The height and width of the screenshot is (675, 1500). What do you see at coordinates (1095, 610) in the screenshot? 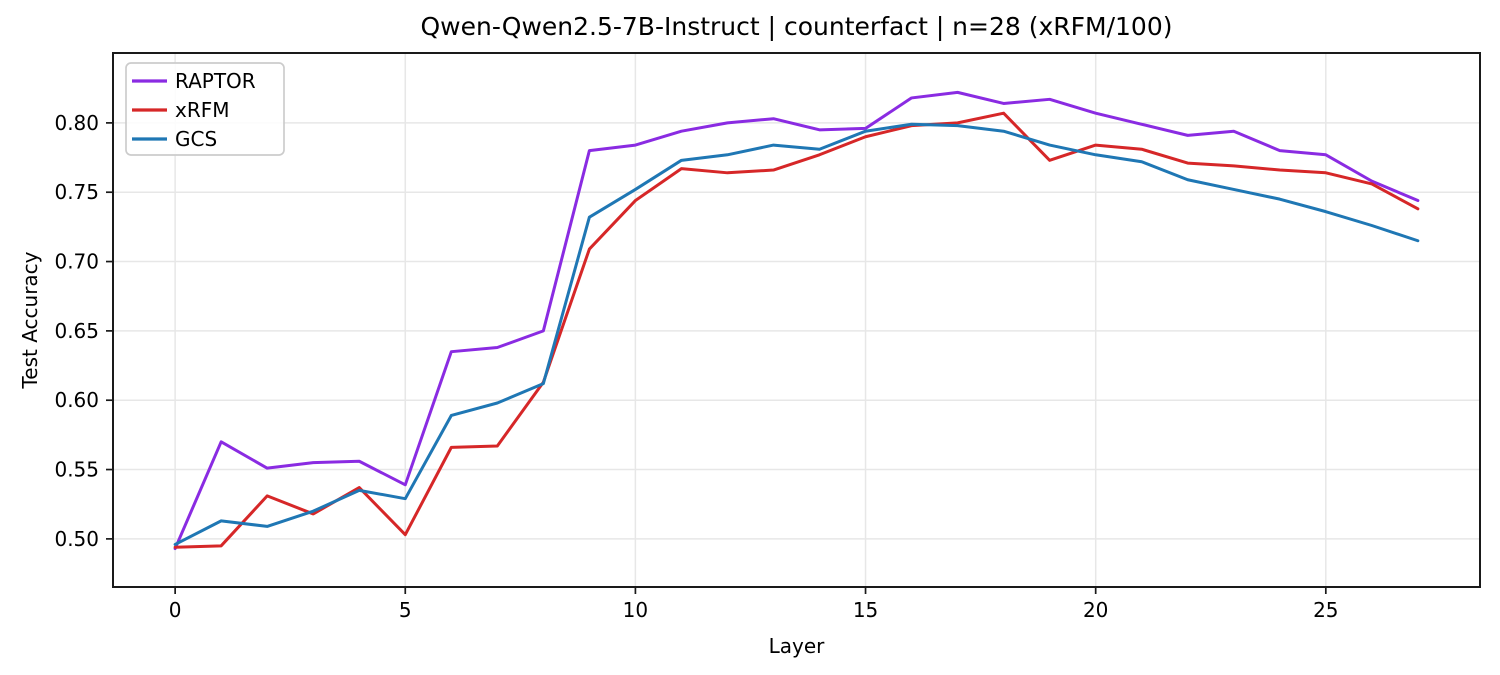
I see `x-tick-label: 20` at bounding box center [1095, 610].